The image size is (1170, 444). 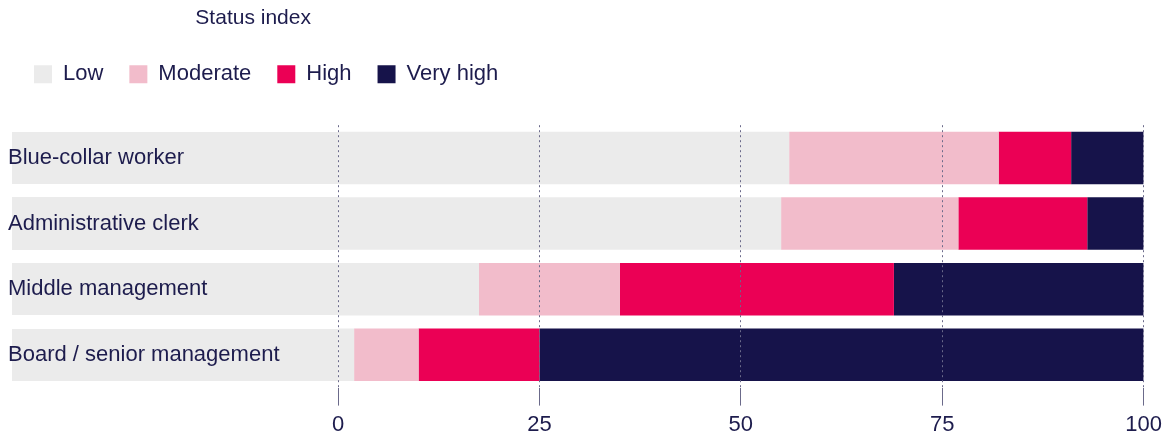 I want to click on legend-label: Very high, so click(x=452, y=73).